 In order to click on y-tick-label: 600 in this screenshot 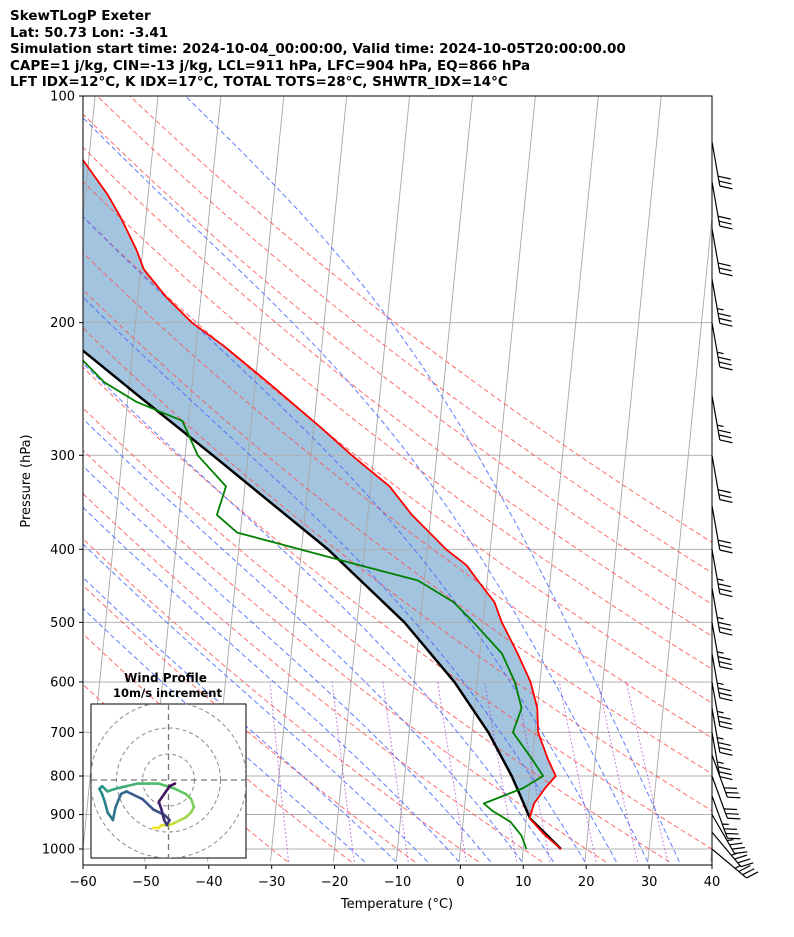, I will do `click(62, 682)`.